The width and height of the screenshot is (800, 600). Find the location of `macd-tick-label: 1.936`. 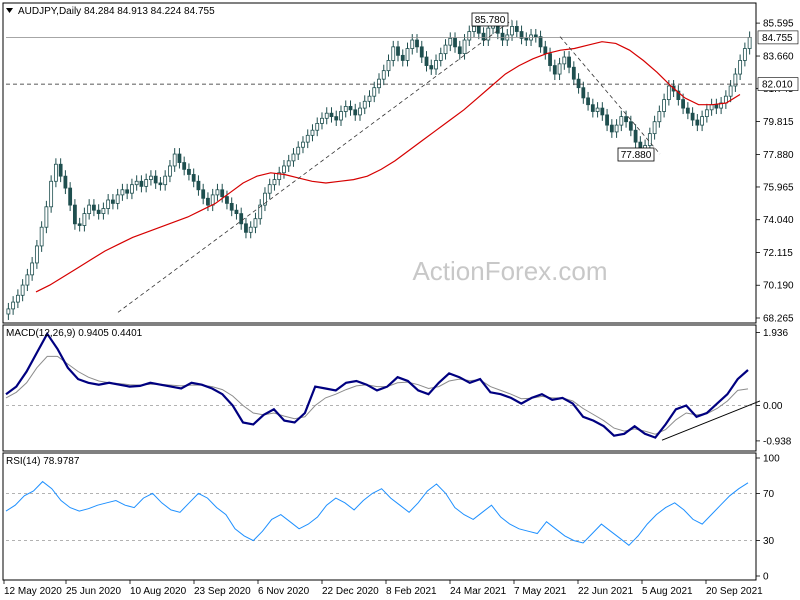

macd-tick-label: 1.936 is located at coordinates (775, 333).